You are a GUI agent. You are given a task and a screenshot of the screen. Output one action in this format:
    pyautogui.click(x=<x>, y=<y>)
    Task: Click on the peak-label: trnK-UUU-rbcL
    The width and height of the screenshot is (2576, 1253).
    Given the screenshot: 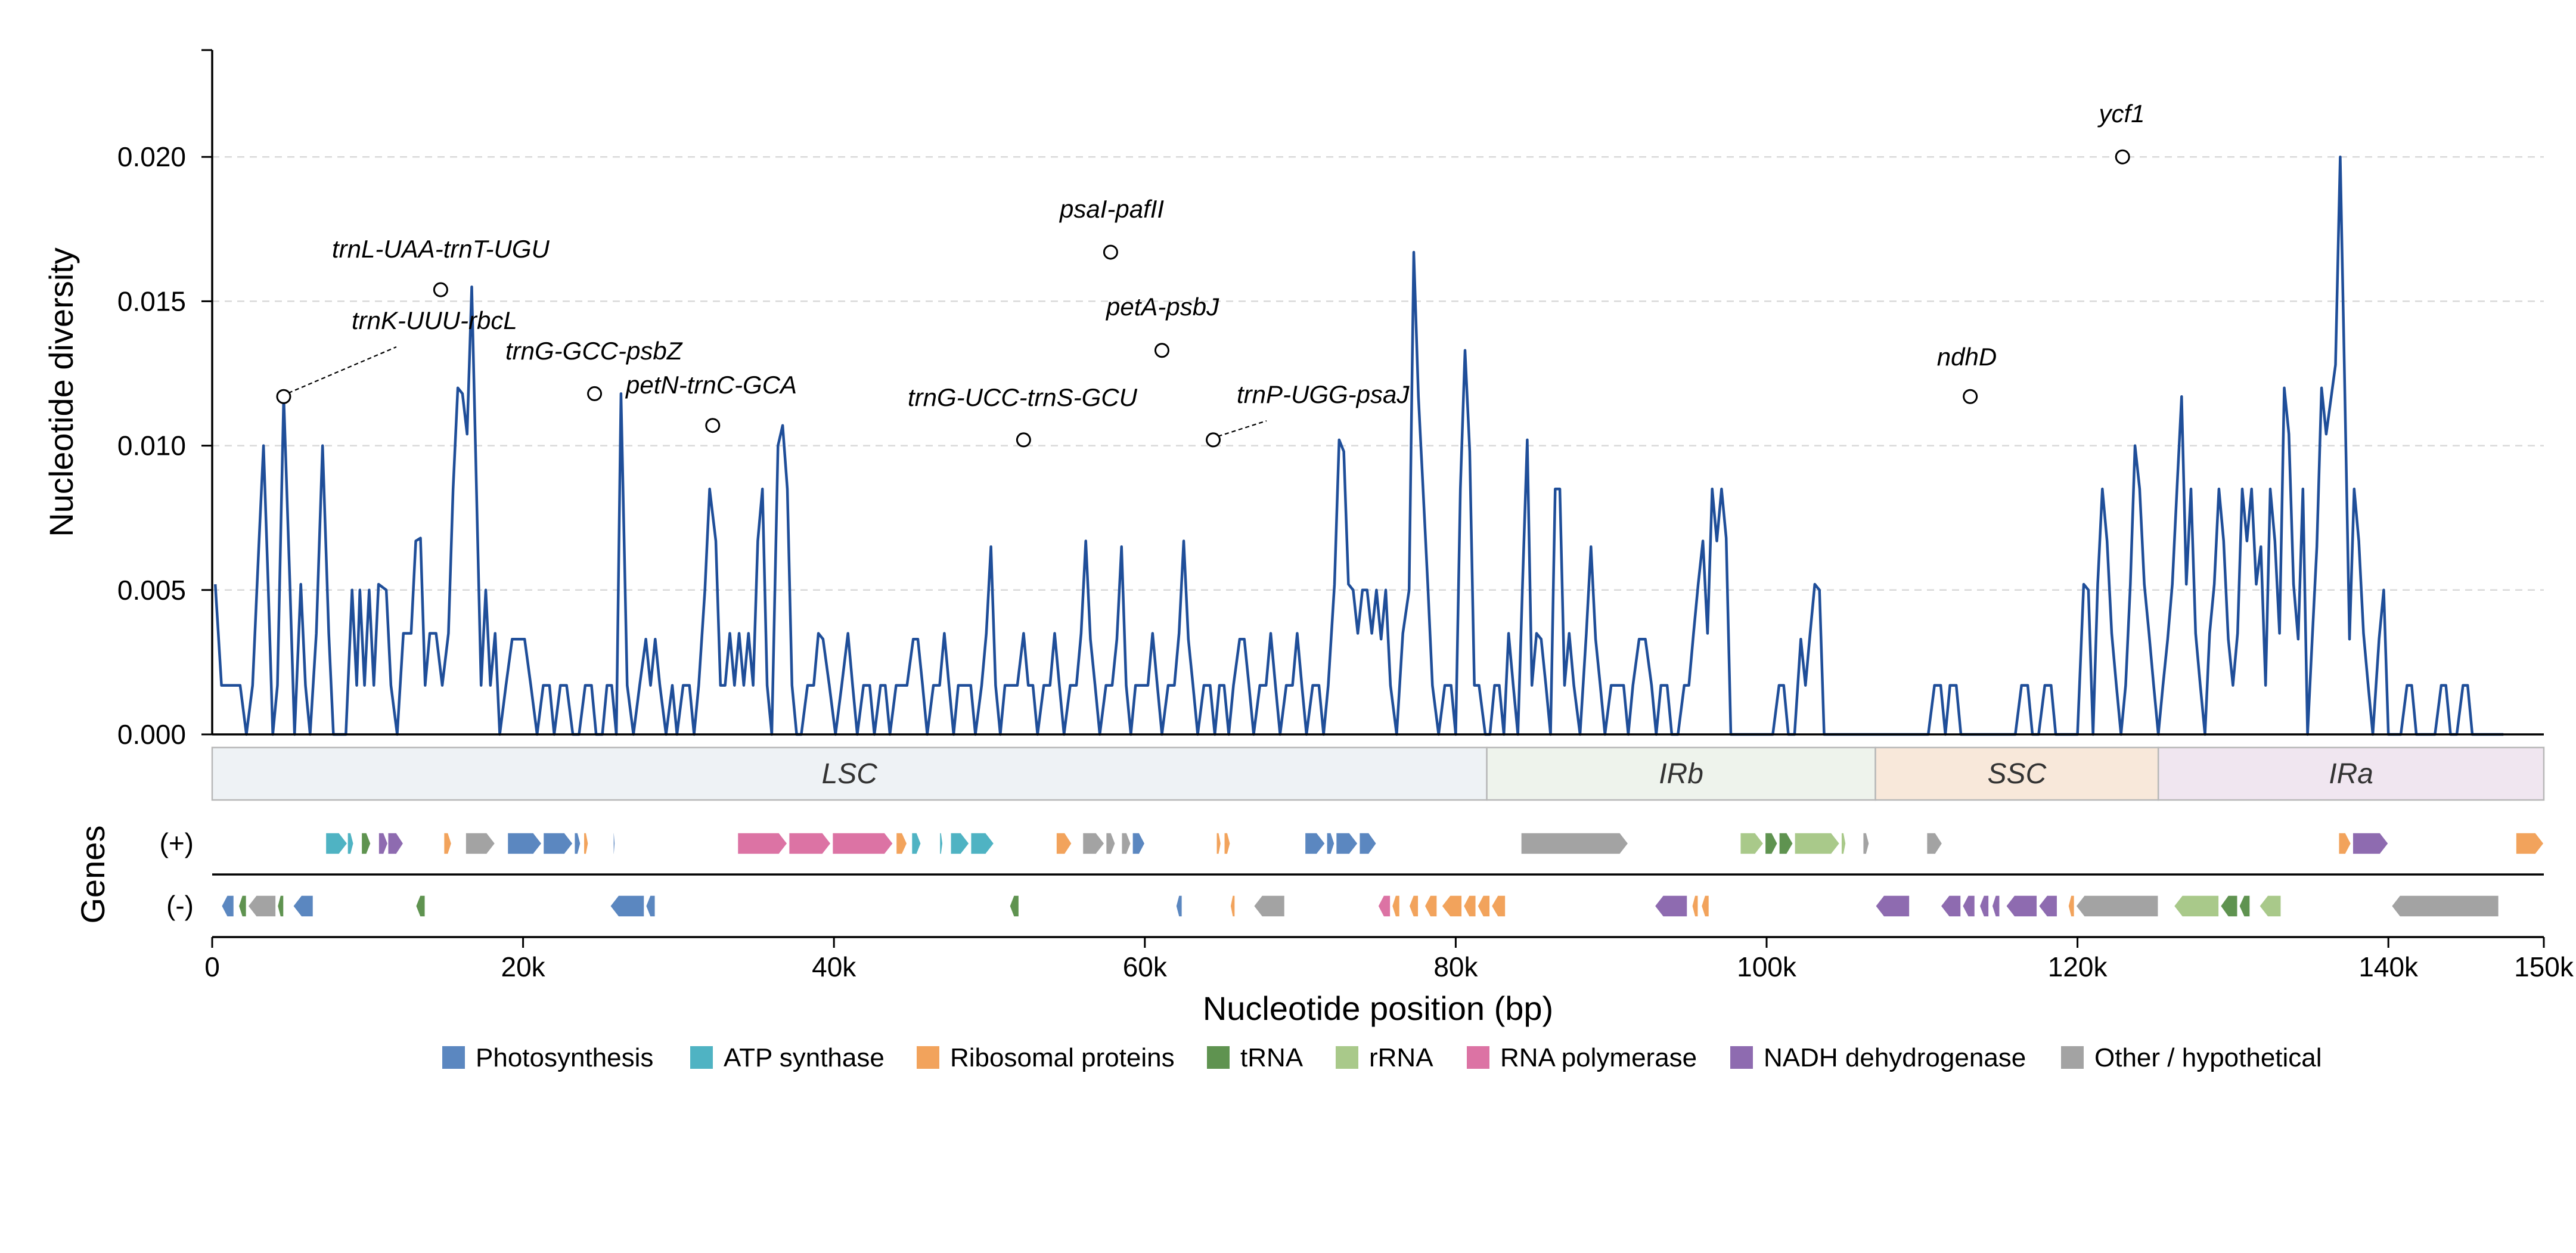 What is the action you would take?
    pyautogui.click(x=435, y=320)
    